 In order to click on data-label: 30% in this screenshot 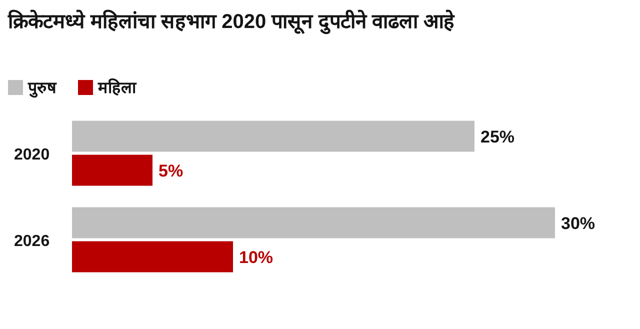, I will do `click(578, 223)`.